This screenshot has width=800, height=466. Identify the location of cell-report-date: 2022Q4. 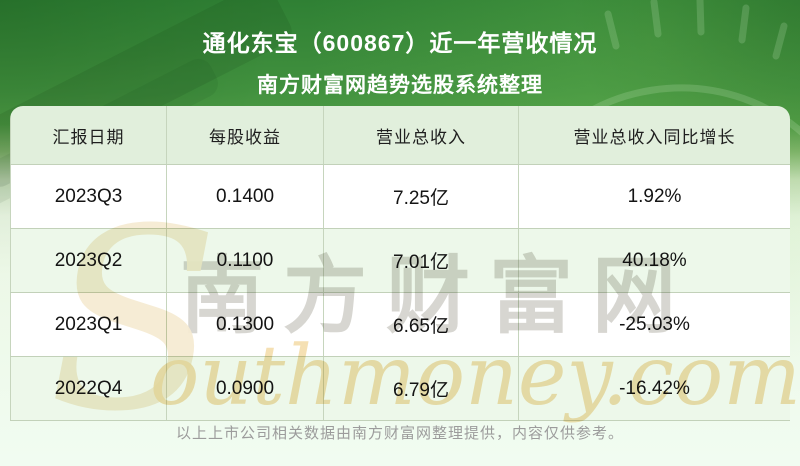
(88, 388).